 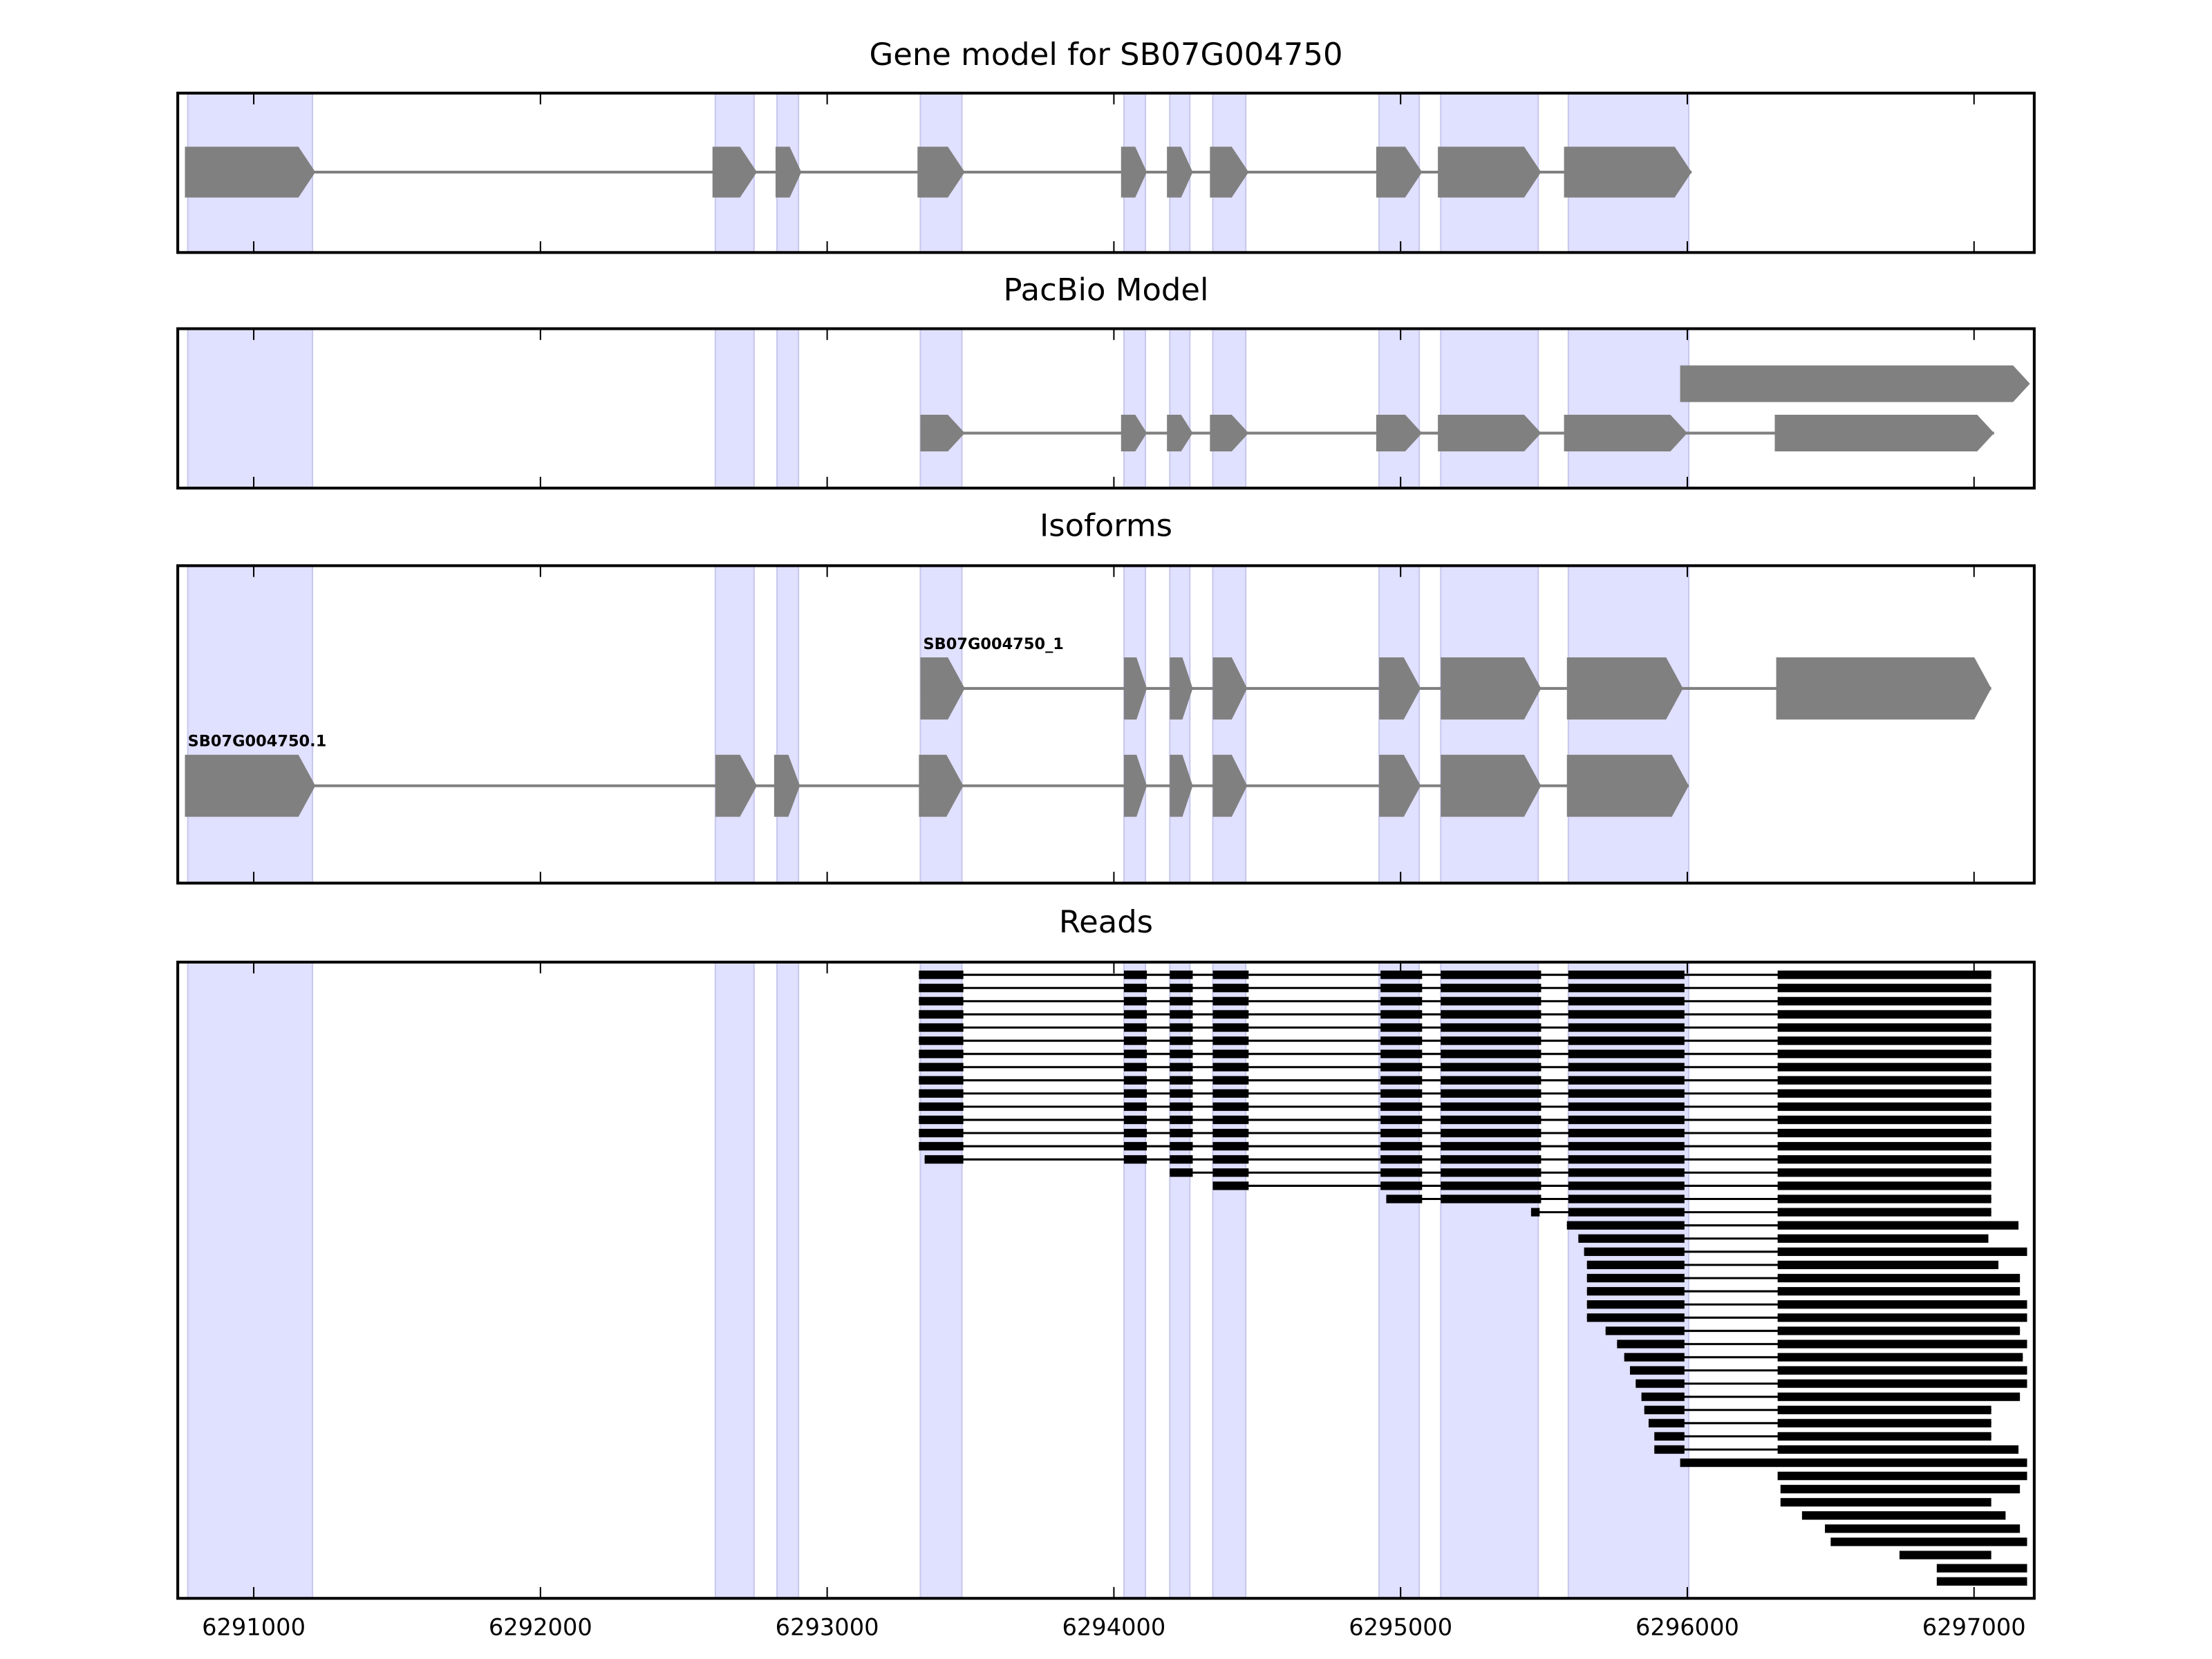 I want to click on panel-title: Reads, so click(x=1106, y=922).